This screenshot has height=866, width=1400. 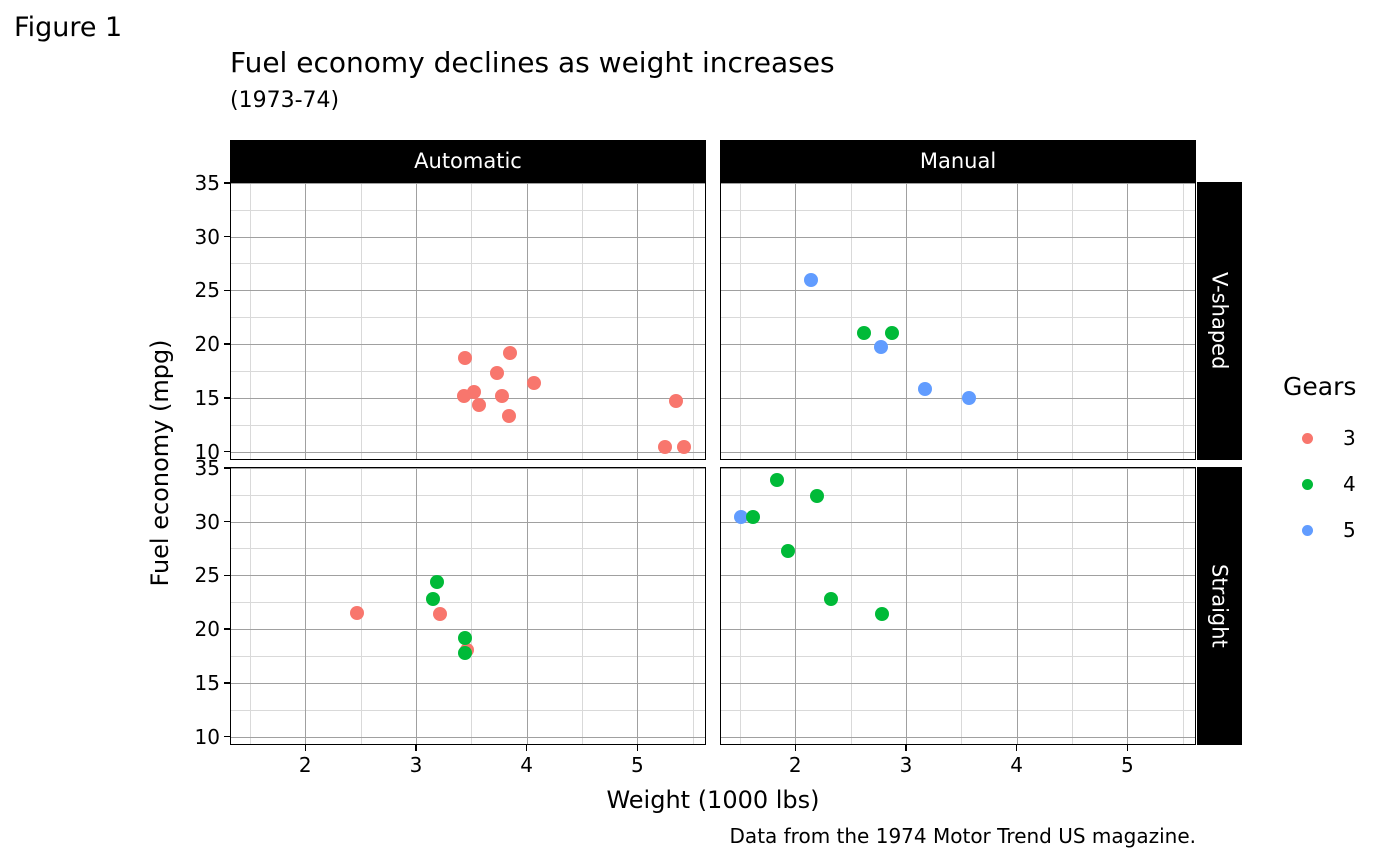 I want to click on facet-strip-manual: Manual, so click(x=958, y=161).